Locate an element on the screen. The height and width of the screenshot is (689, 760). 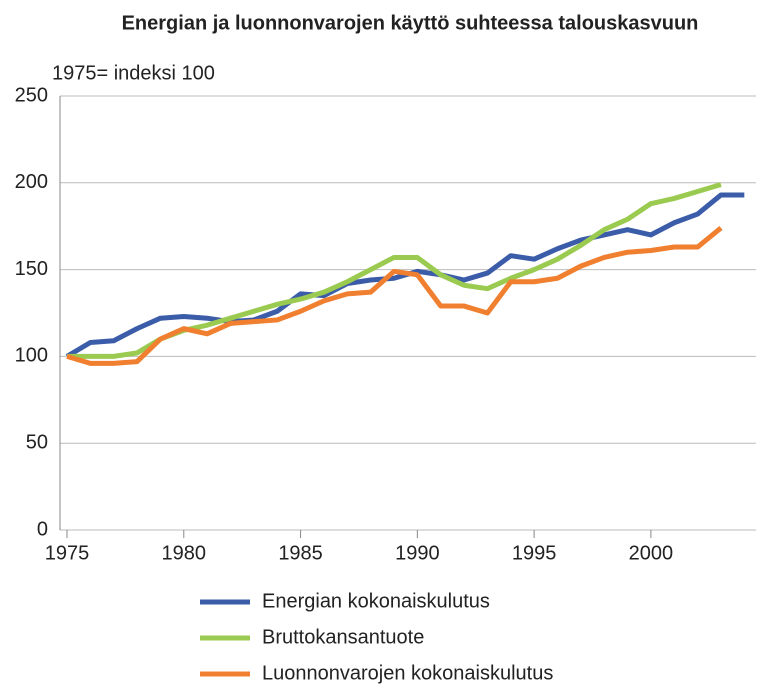
y-tick-label: 150 is located at coordinates (31, 269).